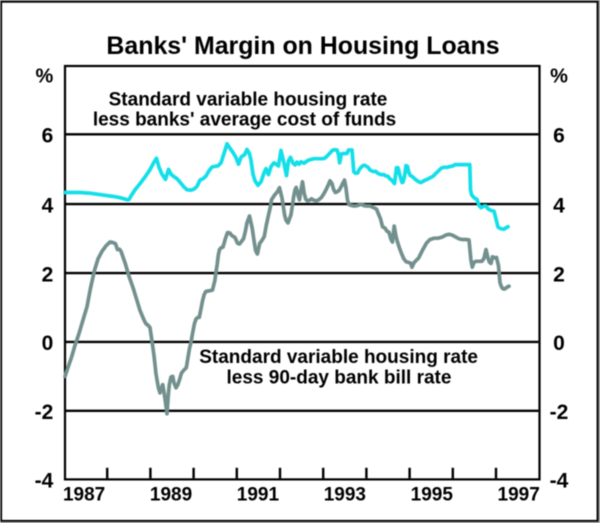  Describe the element at coordinates (302, 46) in the screenshot. I see `svg-text: Banks' Margin on Housing Loans` at that location.